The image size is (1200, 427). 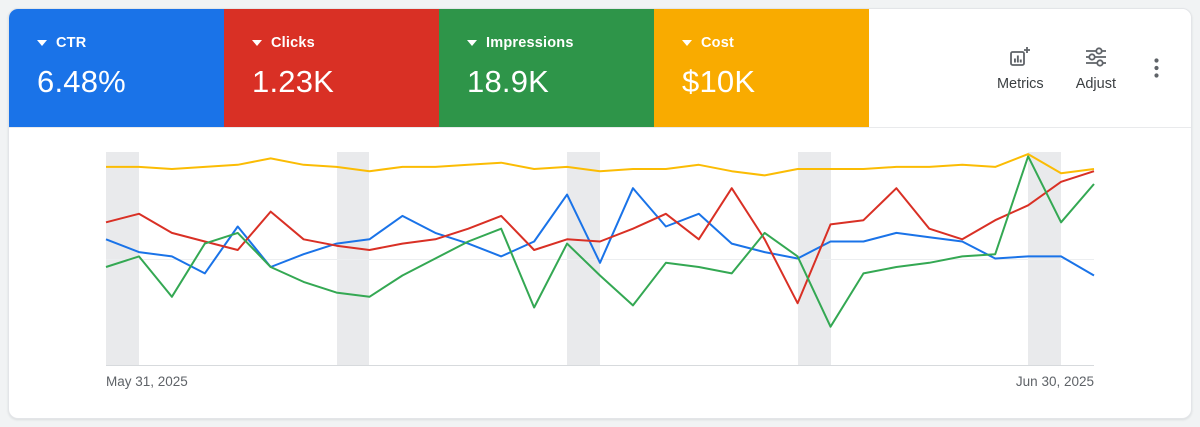 What do you see at coordinates (1095, 83) in the screenshot?
I see `adjust-button-label: Adjust` at bounding box center [1095, 83].